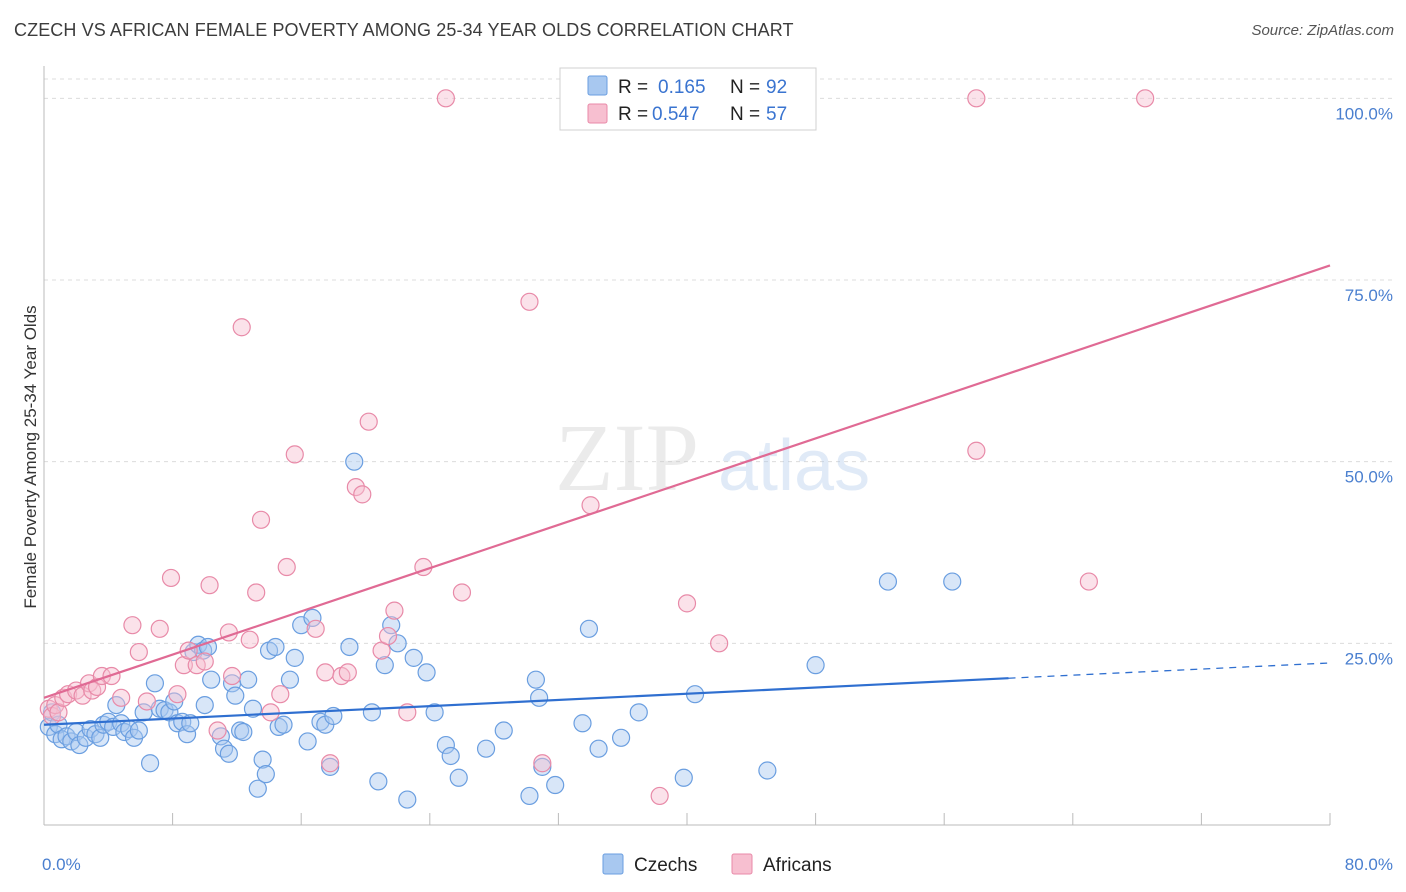 This screenshot has height=892, width=1406. What do you see at coordinates (633, 114) in the screenshot?
I see `legend-africans-r-label: R =` at bounding box center [633, 114].